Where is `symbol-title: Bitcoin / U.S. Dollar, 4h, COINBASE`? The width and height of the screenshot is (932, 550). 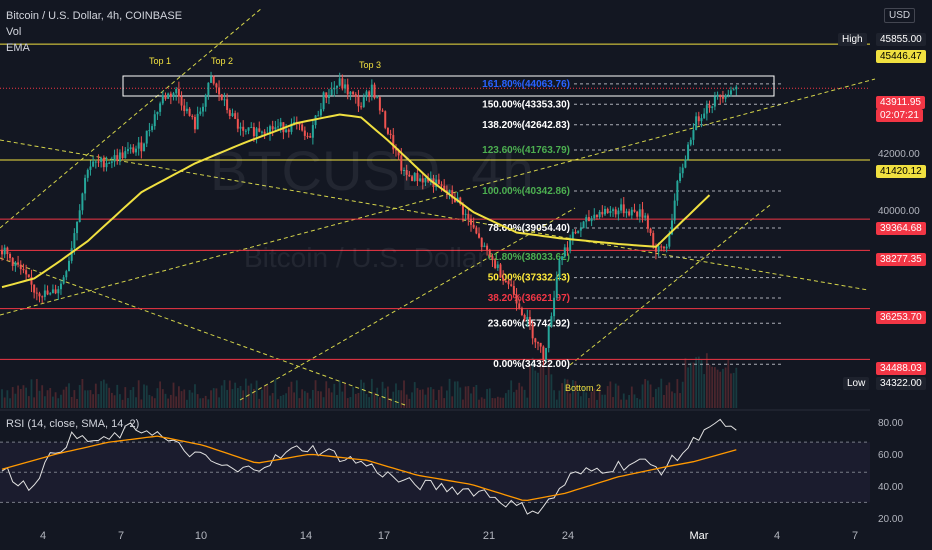 symbol-title: Bitcoin / U.S. Dollar, 4h, COINBASE is located at coordinates (94, 16).